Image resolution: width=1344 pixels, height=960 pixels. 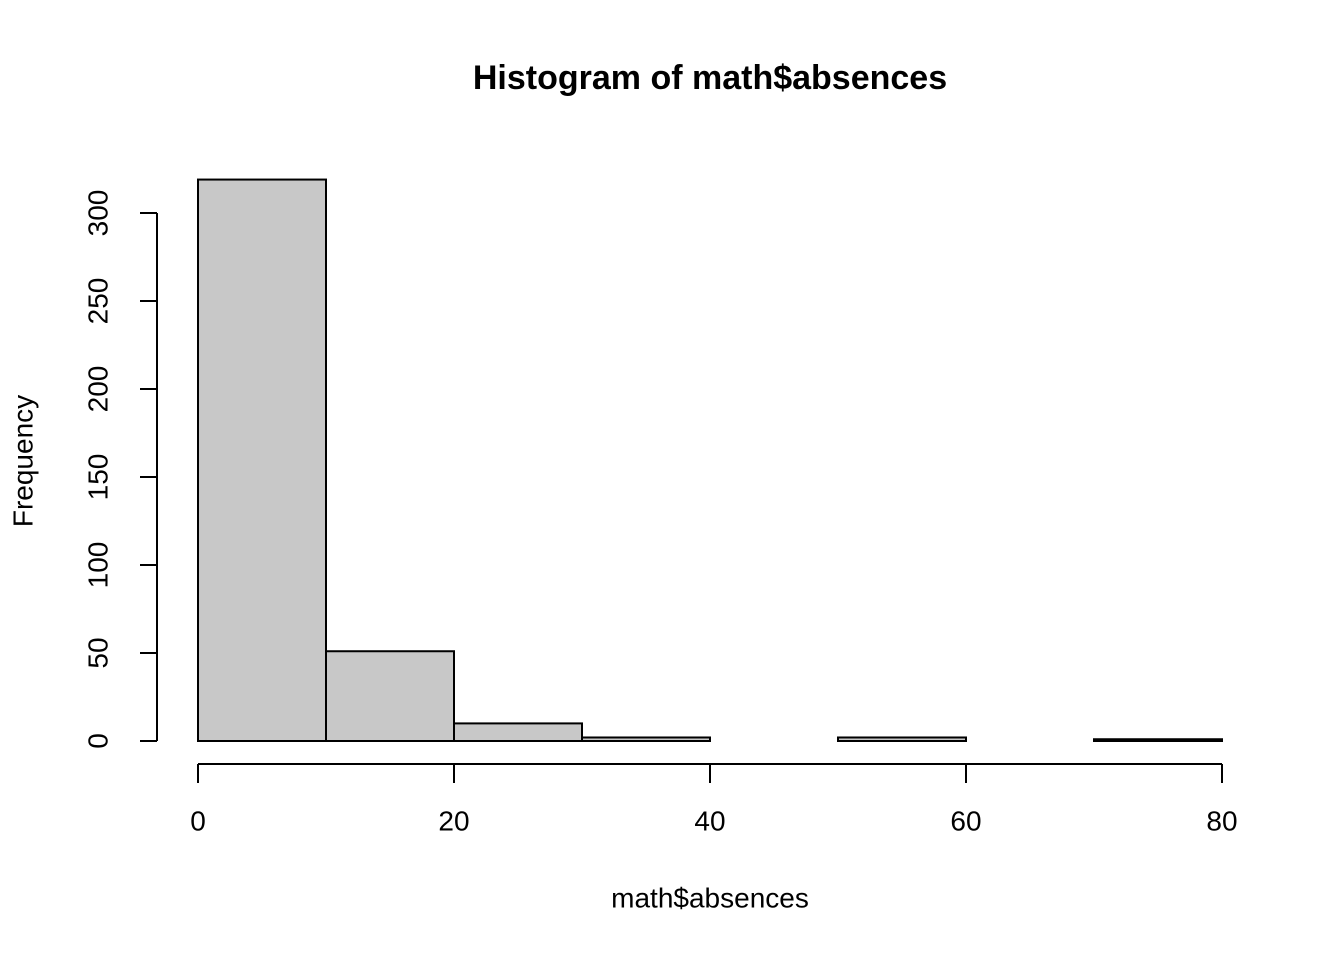 I want to click on x-tick-label: 40, so click(x=709, y=820).